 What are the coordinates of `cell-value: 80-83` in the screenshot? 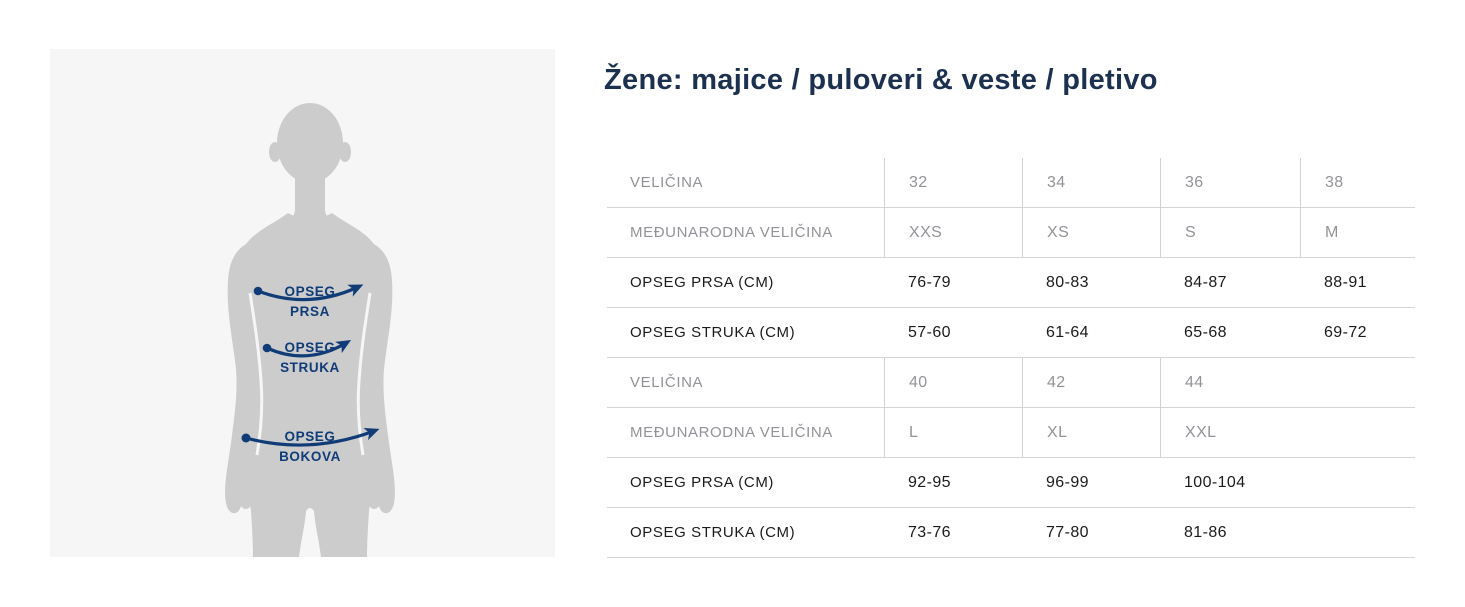 It's located at (1067, 282).